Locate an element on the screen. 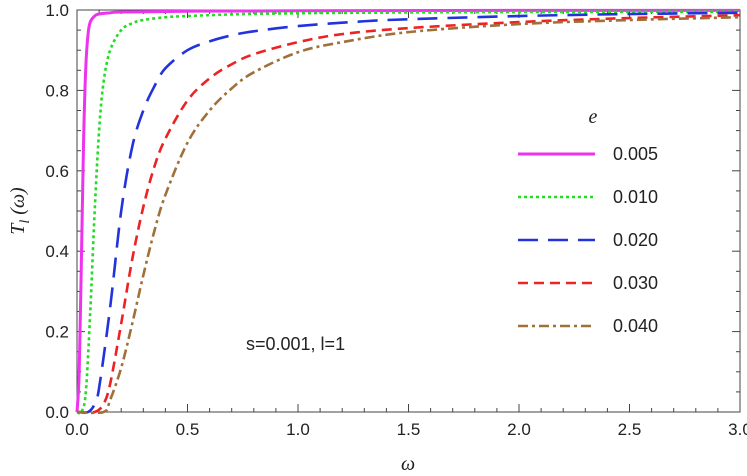 The height and width of the screenshot is (476, 747). x-tick-labels: 0.0 0.5 1.0 1.5 2.0 2.5 3.0 is located at coordinates (406, 429).